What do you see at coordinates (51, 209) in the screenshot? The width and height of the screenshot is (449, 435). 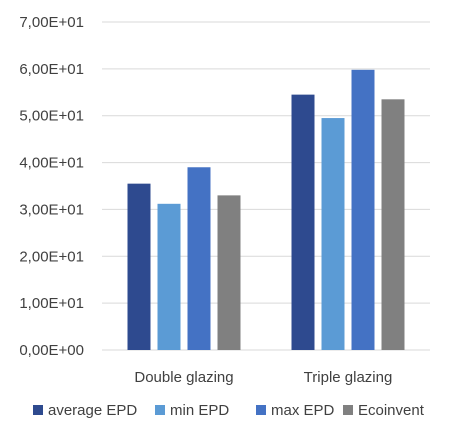 I see `y-tick-label: 3,00E+01` at bounding box center [51, 209].